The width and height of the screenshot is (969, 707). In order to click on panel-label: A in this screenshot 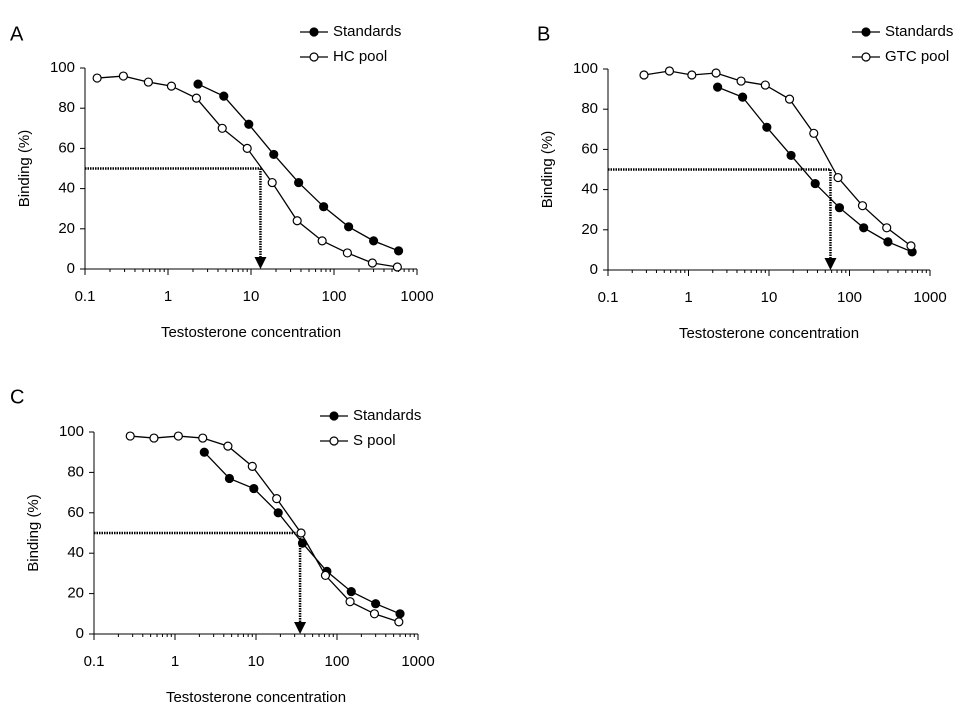, I will do `click(17, 34)`.